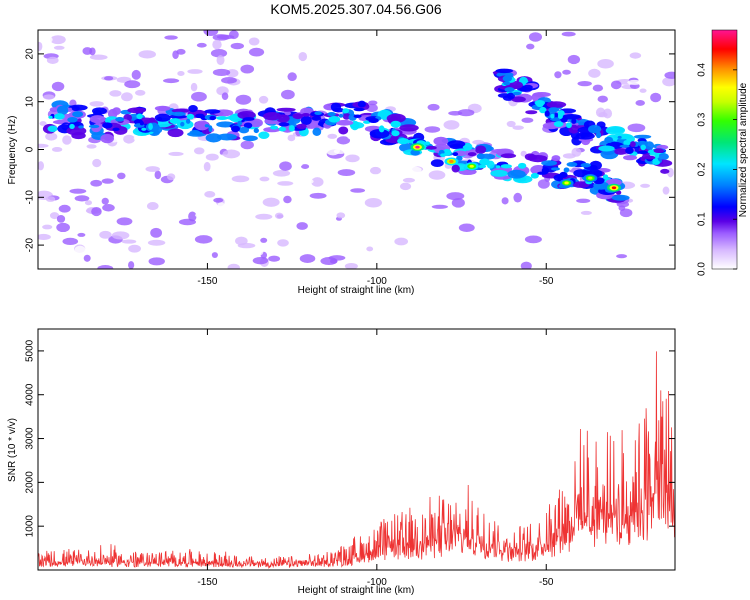 The image size is (750, 600). I want to click on spectrogram-y-tick-label: 10, so click(30, 102).